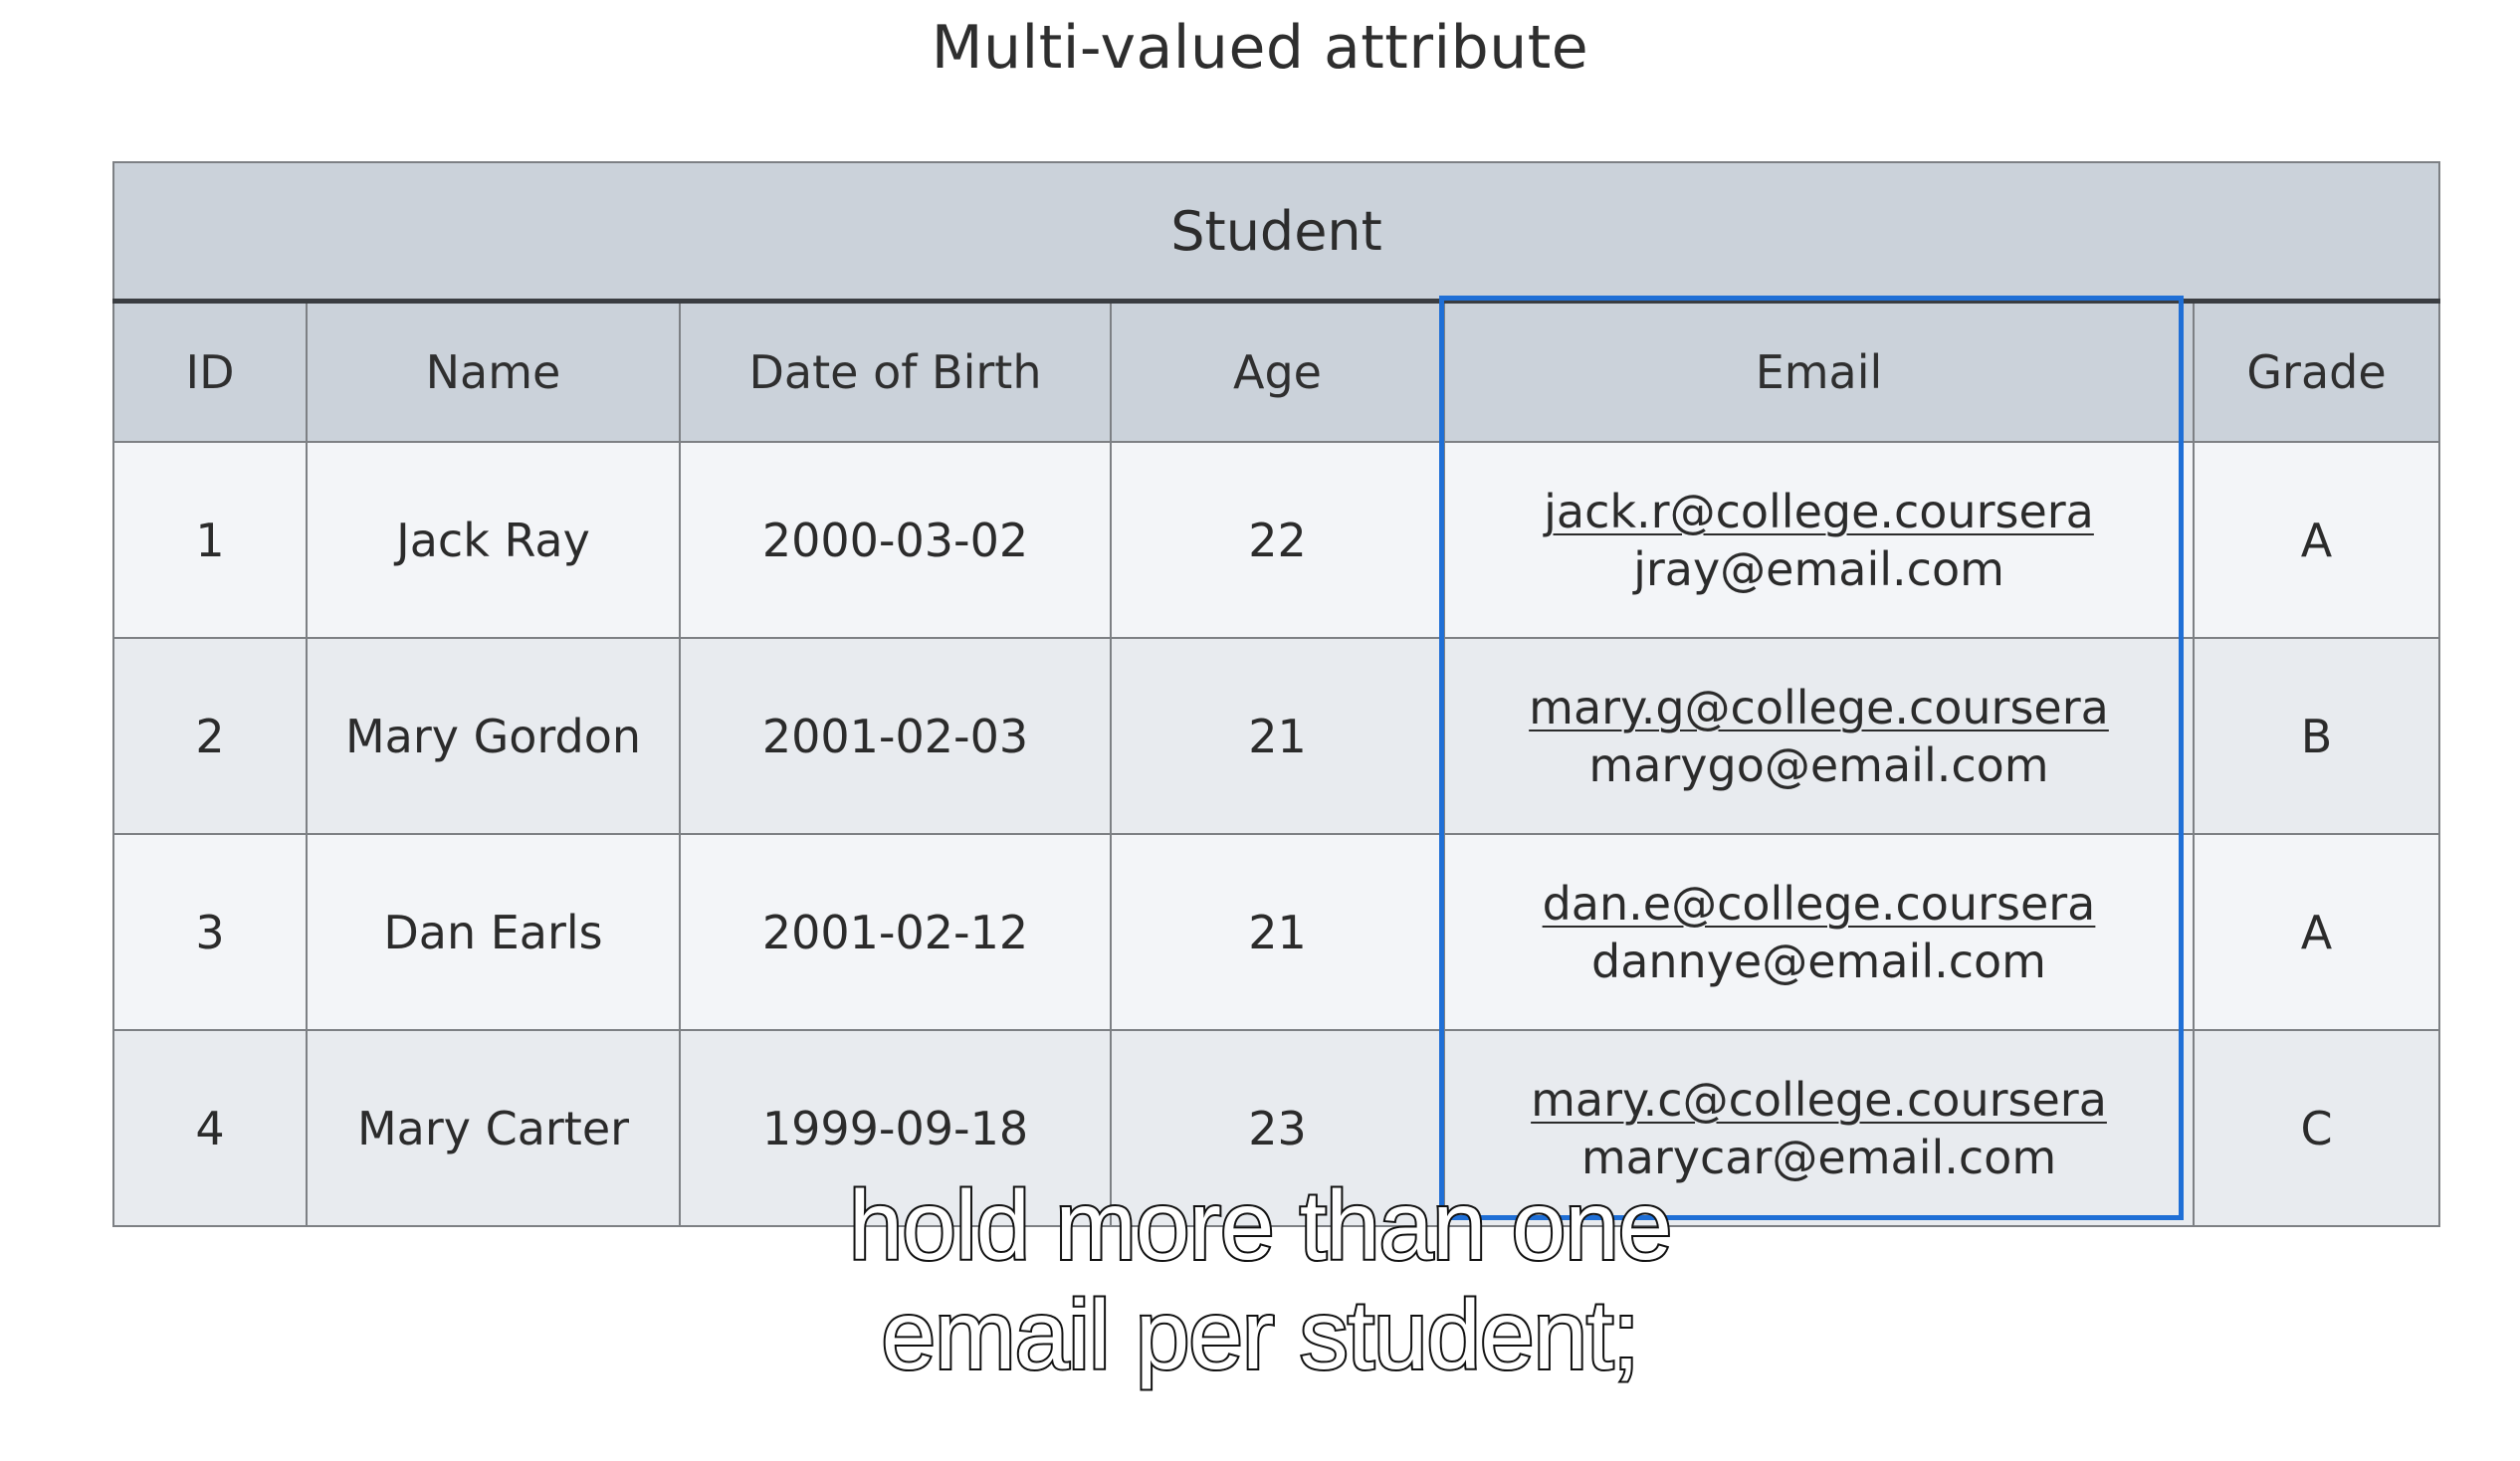 Image resolution: width=2520 pixels, height=1461 pixels. Describe the element at coordinates (1819, 1099) in the screenshot. I see `email-primary-link: mary.c@college.coursera` at that location.